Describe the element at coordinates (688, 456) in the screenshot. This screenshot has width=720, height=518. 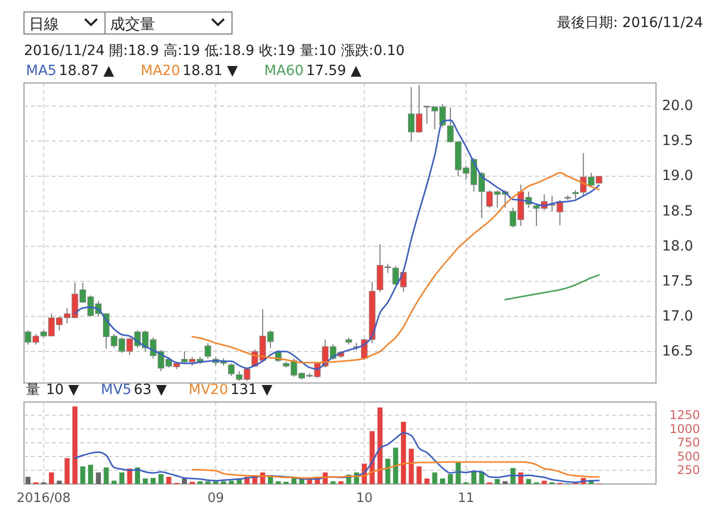
I see `y-tick-label: 500` at that location.